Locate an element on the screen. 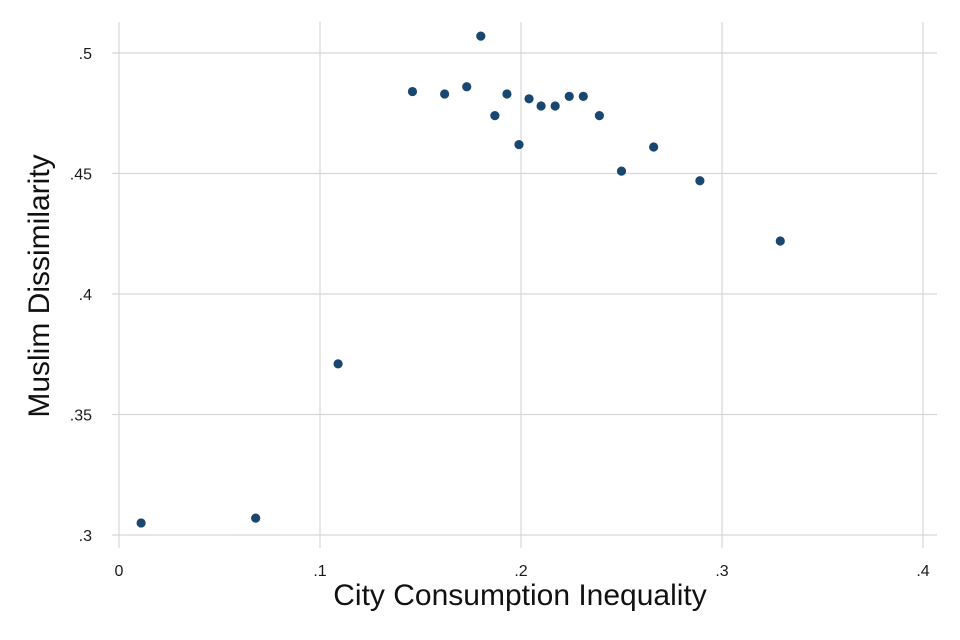  x-tick-label: .1 is located at coordinates (319, 571).